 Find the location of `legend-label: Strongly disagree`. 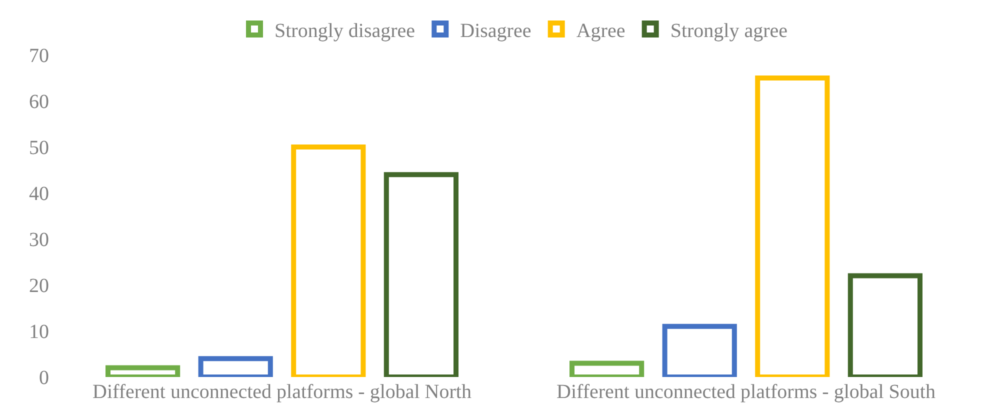

legend-label: Strongly disagree is located at coordinates (345, 31).